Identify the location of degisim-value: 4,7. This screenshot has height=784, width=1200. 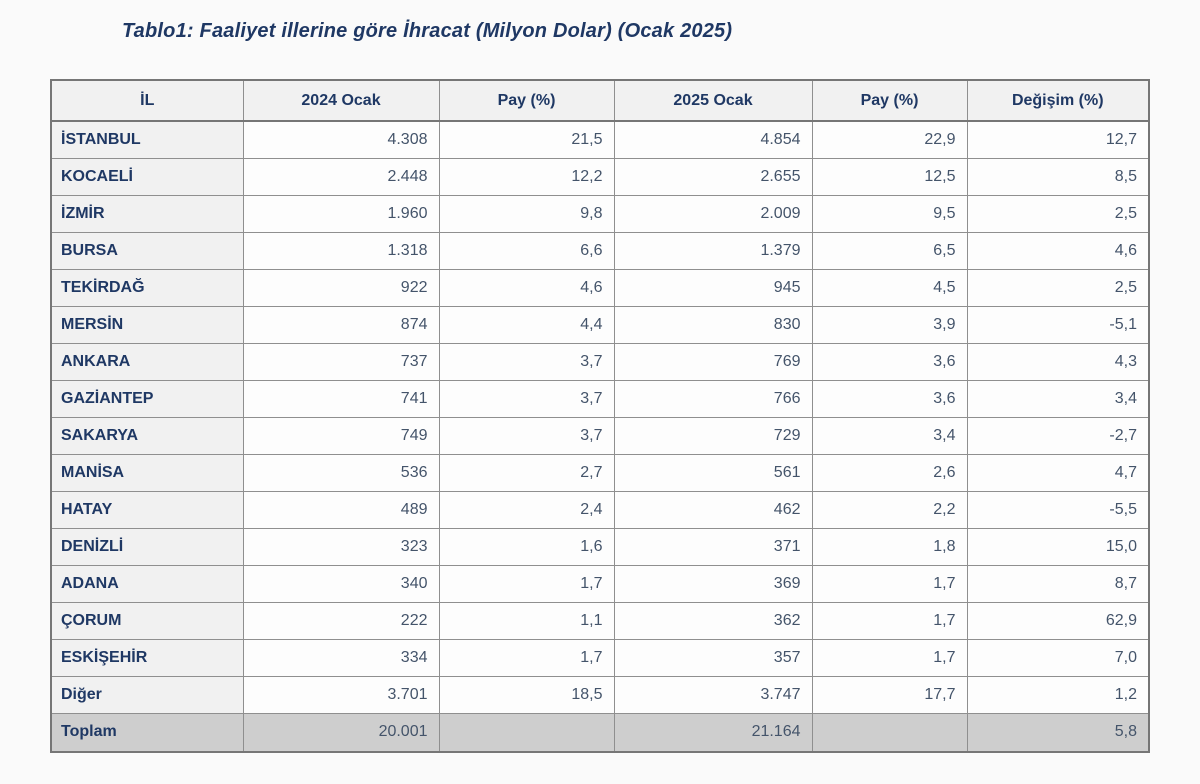
(1058, 472).